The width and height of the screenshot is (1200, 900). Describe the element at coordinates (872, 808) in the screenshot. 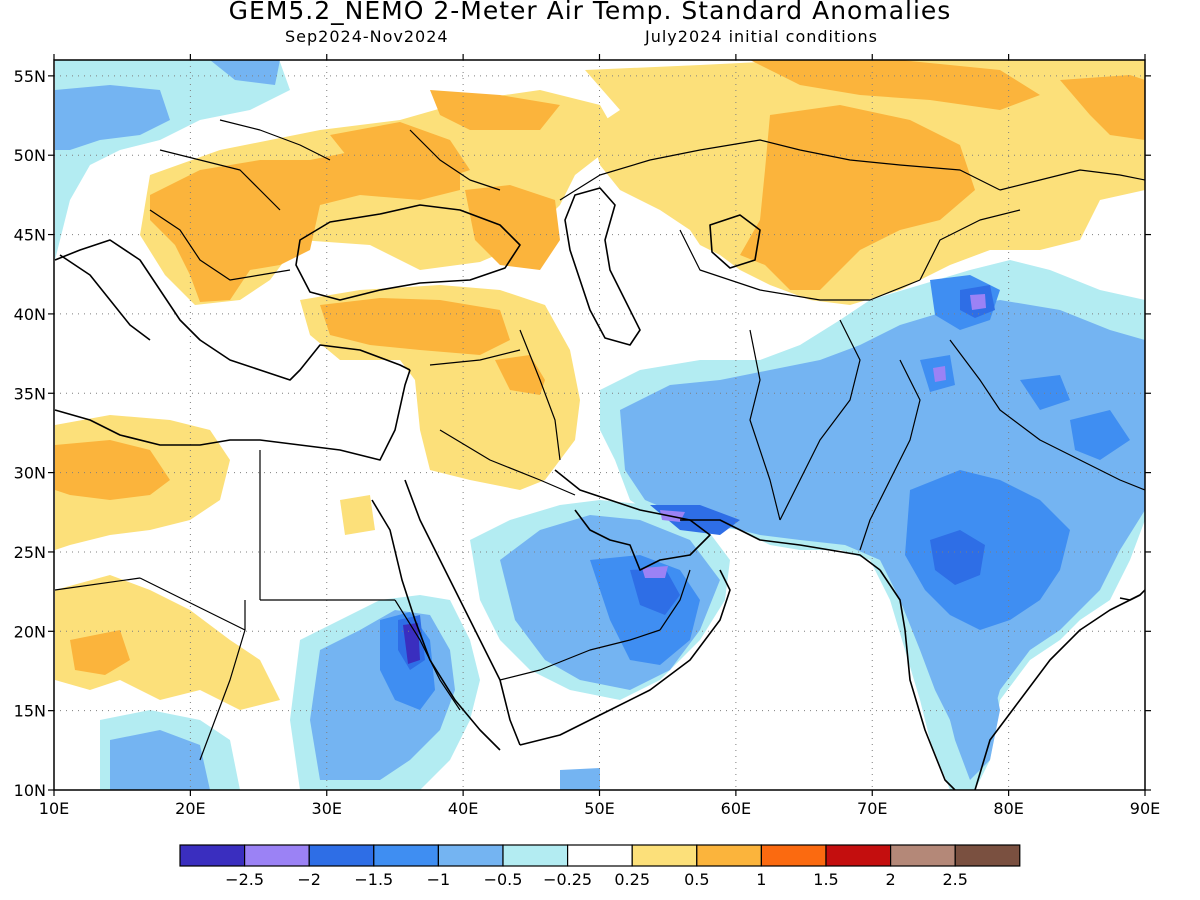

I see `lon-tick-label: 70E` at that location.